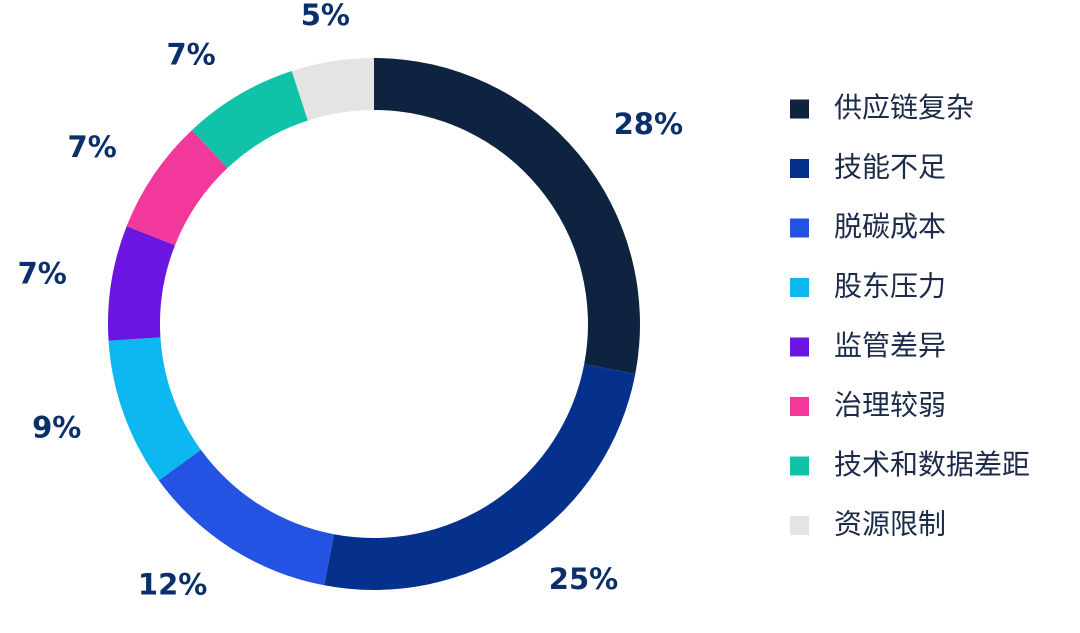  I want to click on legend-label-治理较弱: 治理较弱, so click(890, 405).